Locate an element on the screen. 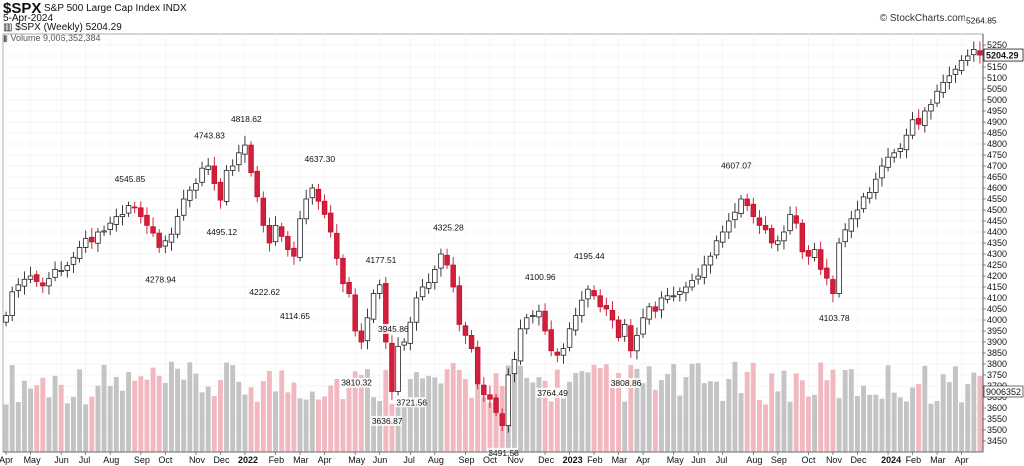 The width and height of the screenshot is (1024, 466). y-tick-label: 4050 is located at coordinates (997, 309).